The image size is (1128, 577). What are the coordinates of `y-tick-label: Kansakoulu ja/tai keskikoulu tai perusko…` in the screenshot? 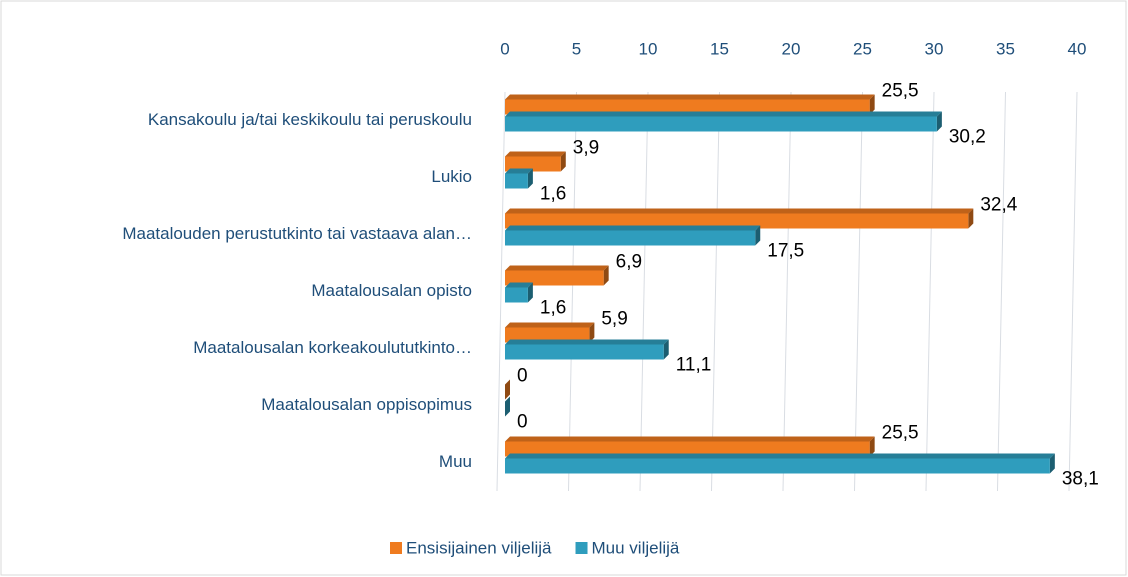 It's located at (310, 119).